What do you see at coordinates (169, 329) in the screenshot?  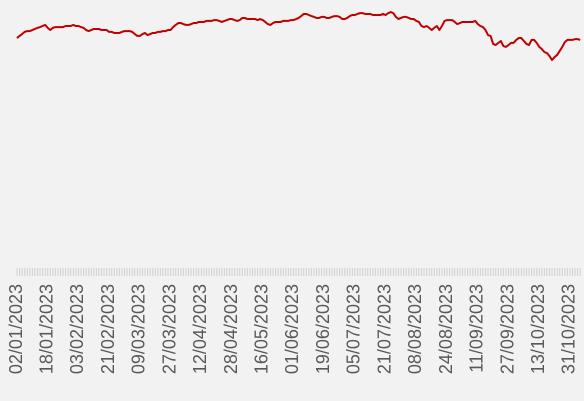 I see `x-tick-label: 27/03/2023` at bounding box center [169, 329].